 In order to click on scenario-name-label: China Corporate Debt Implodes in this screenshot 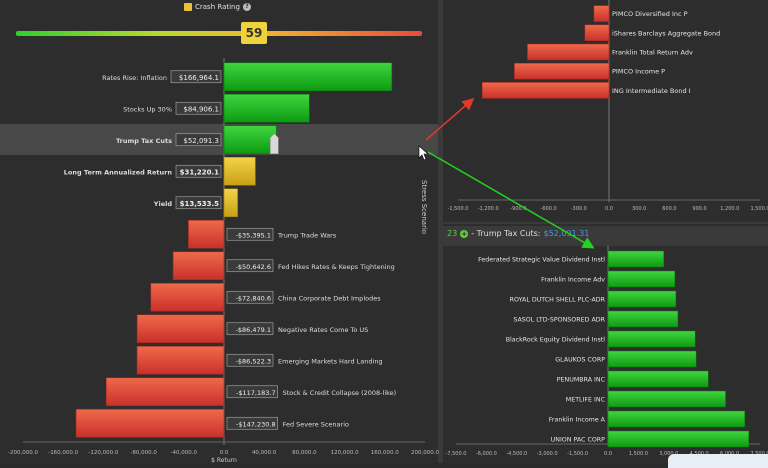, I will do `click(329, 298)`.